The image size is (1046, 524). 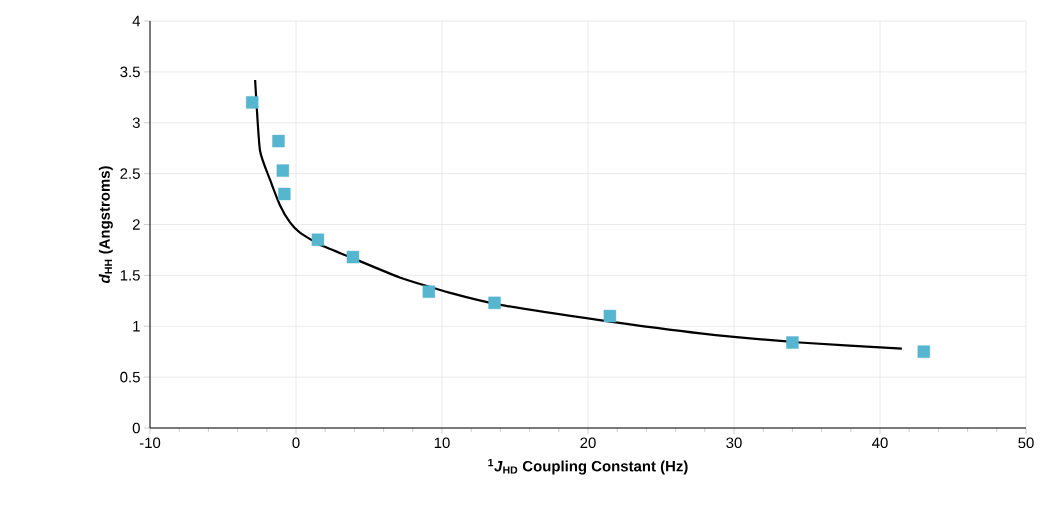 What do you see at coordinates (136, 326) in the screenshot?
I see `y-tick-label: 1` at bounding box center [136, 326].